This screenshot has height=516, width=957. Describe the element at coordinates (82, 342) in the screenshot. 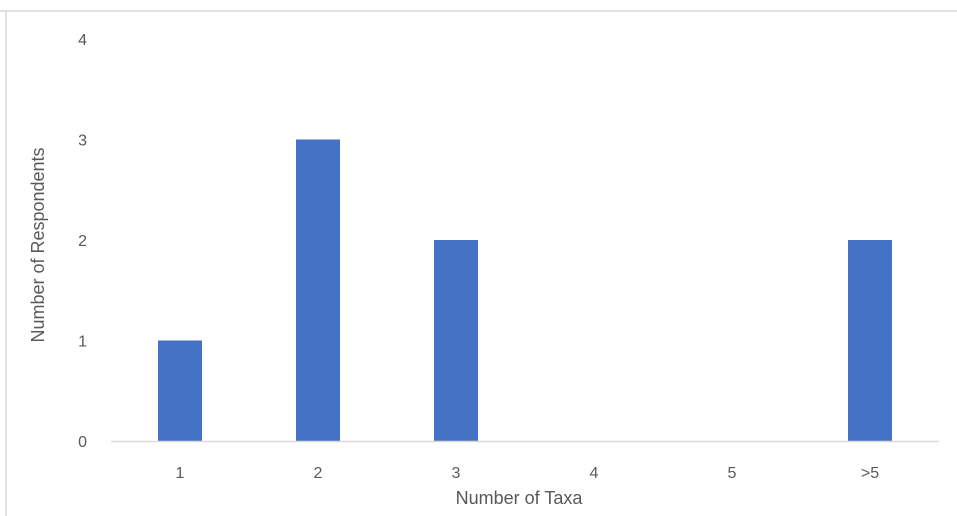

I see `y-tick-label: 1` at that location.